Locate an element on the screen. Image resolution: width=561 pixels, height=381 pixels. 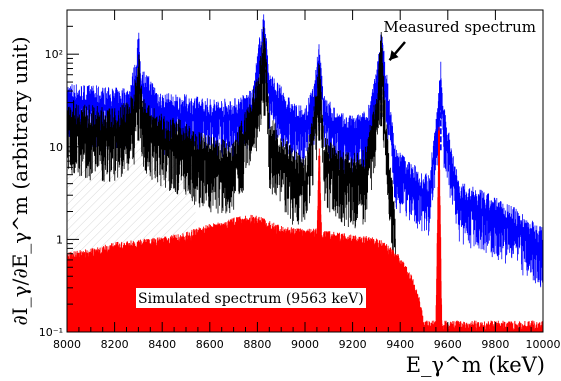
y-tick-label: 10⁻¹ is located at coordinates (51, 332).